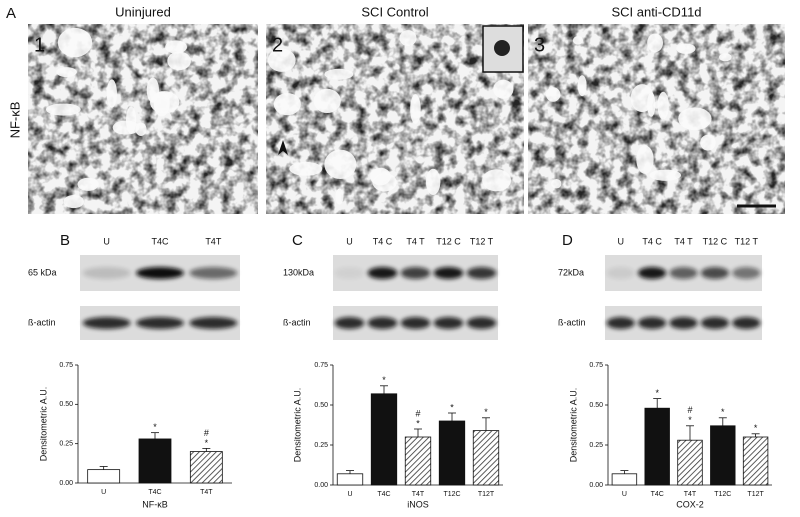 The height and width of the screenshot is (517, 800). What do you see at coordinates (283, 147) in the screenshot?
I see `arrowhead` at bounding box center [283, 147].